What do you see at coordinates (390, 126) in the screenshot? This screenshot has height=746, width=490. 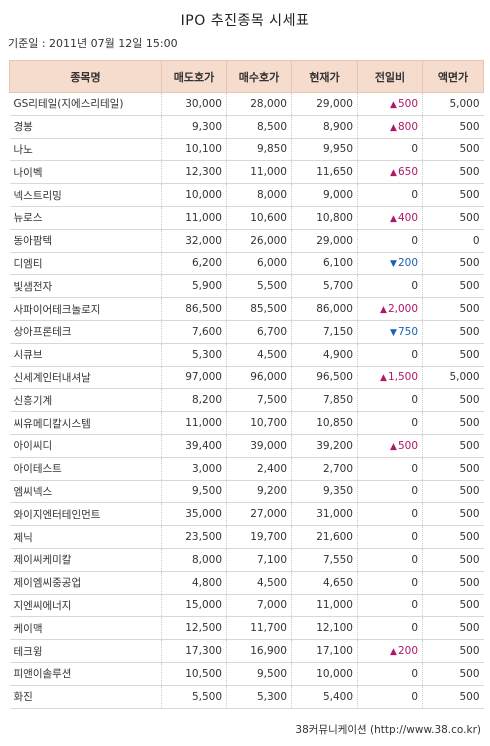 I see `change-cell: ▲800` at bounding box center [390, 126].